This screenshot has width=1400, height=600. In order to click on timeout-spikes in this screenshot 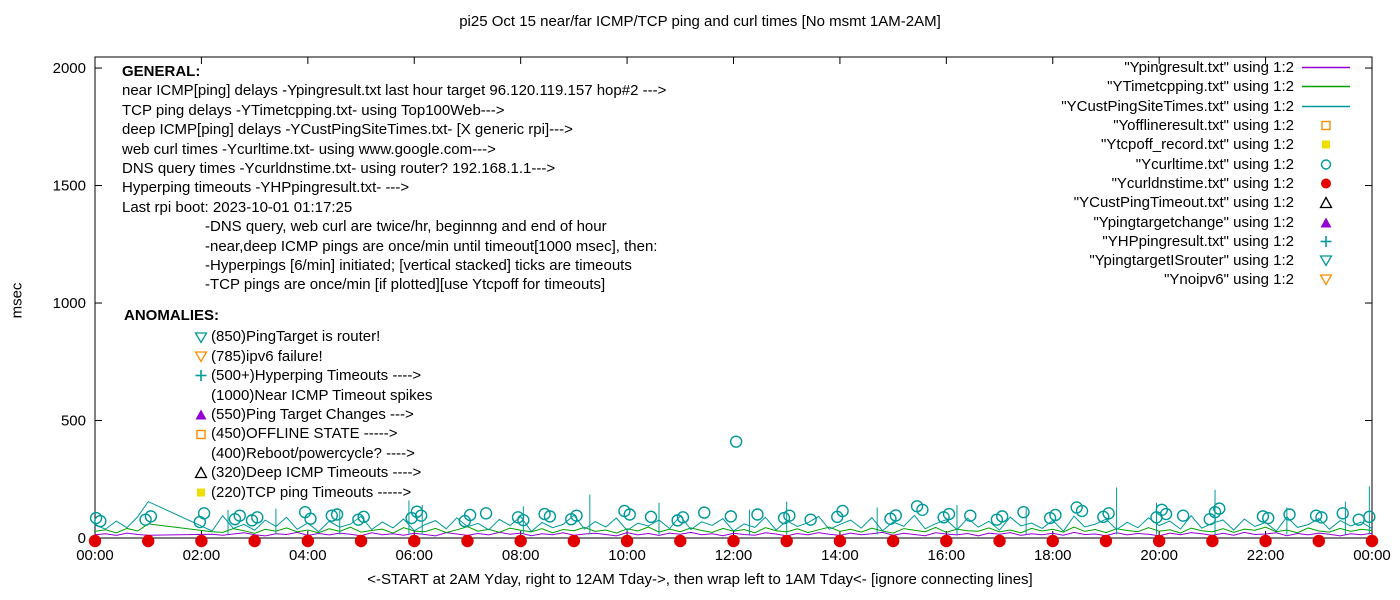, I will do `click(798, 510)`.